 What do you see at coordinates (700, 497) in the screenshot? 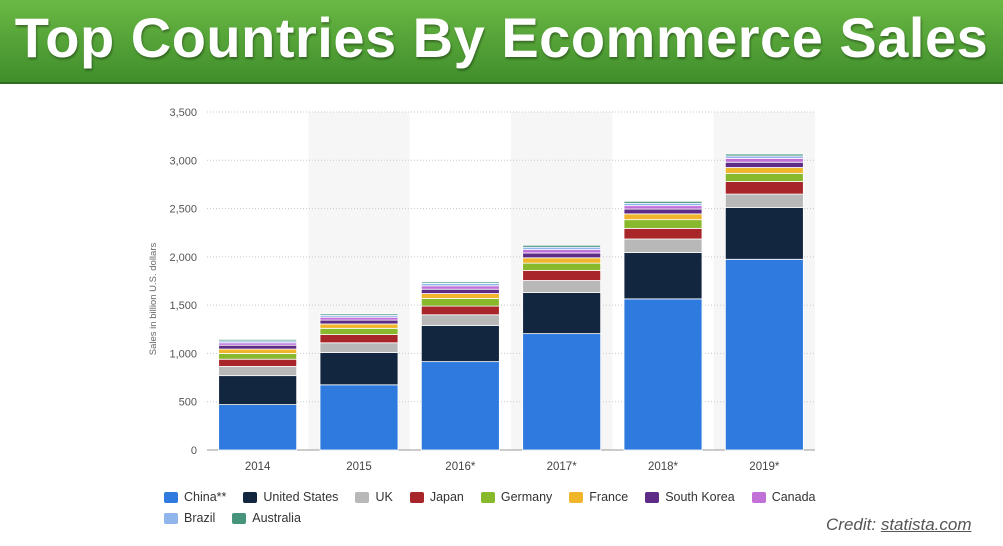
I see `legend-label: South Korea` at bounding box center [700, 497].